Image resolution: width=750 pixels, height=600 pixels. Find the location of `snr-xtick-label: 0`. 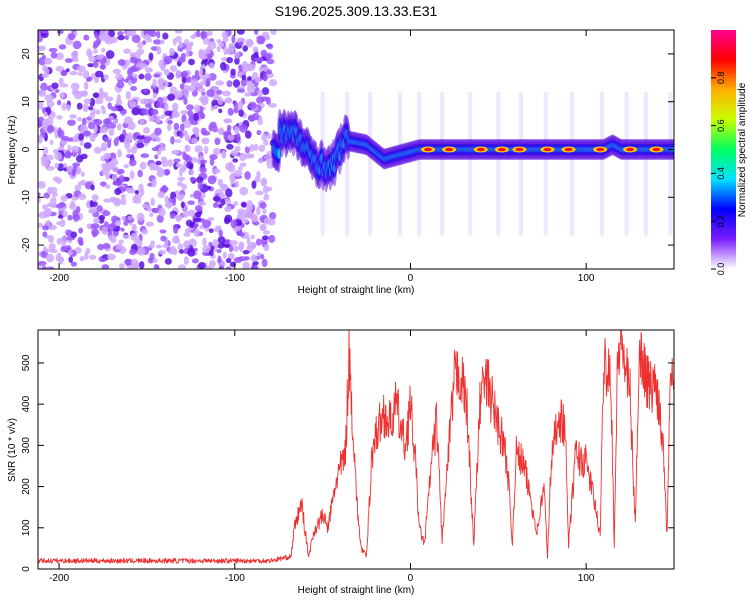

snr-xtick-label: 0 is located at coordinates (411, 578).